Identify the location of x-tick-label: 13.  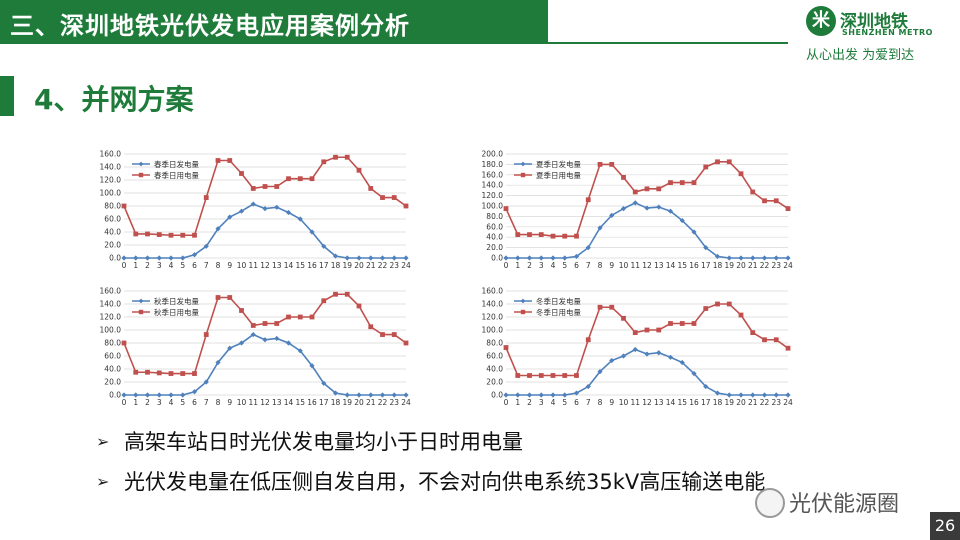
(277, 402).